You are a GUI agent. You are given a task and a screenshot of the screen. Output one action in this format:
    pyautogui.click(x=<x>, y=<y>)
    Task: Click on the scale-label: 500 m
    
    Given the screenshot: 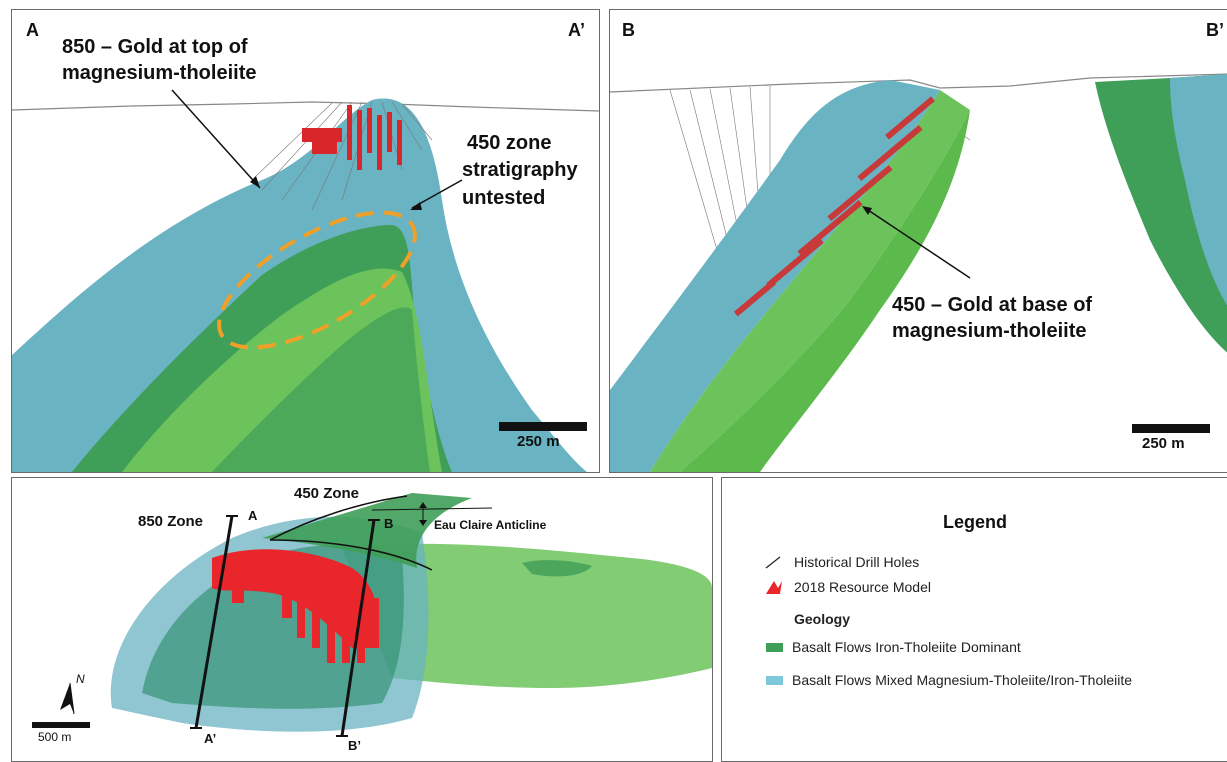 What is the action you would take?
    pyautogui.click(x=55, y=737)
    